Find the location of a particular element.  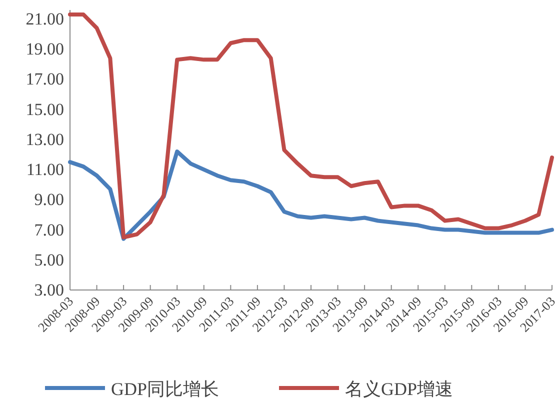

y-tick-label: 21.00 is located at coordinates (45, 19).